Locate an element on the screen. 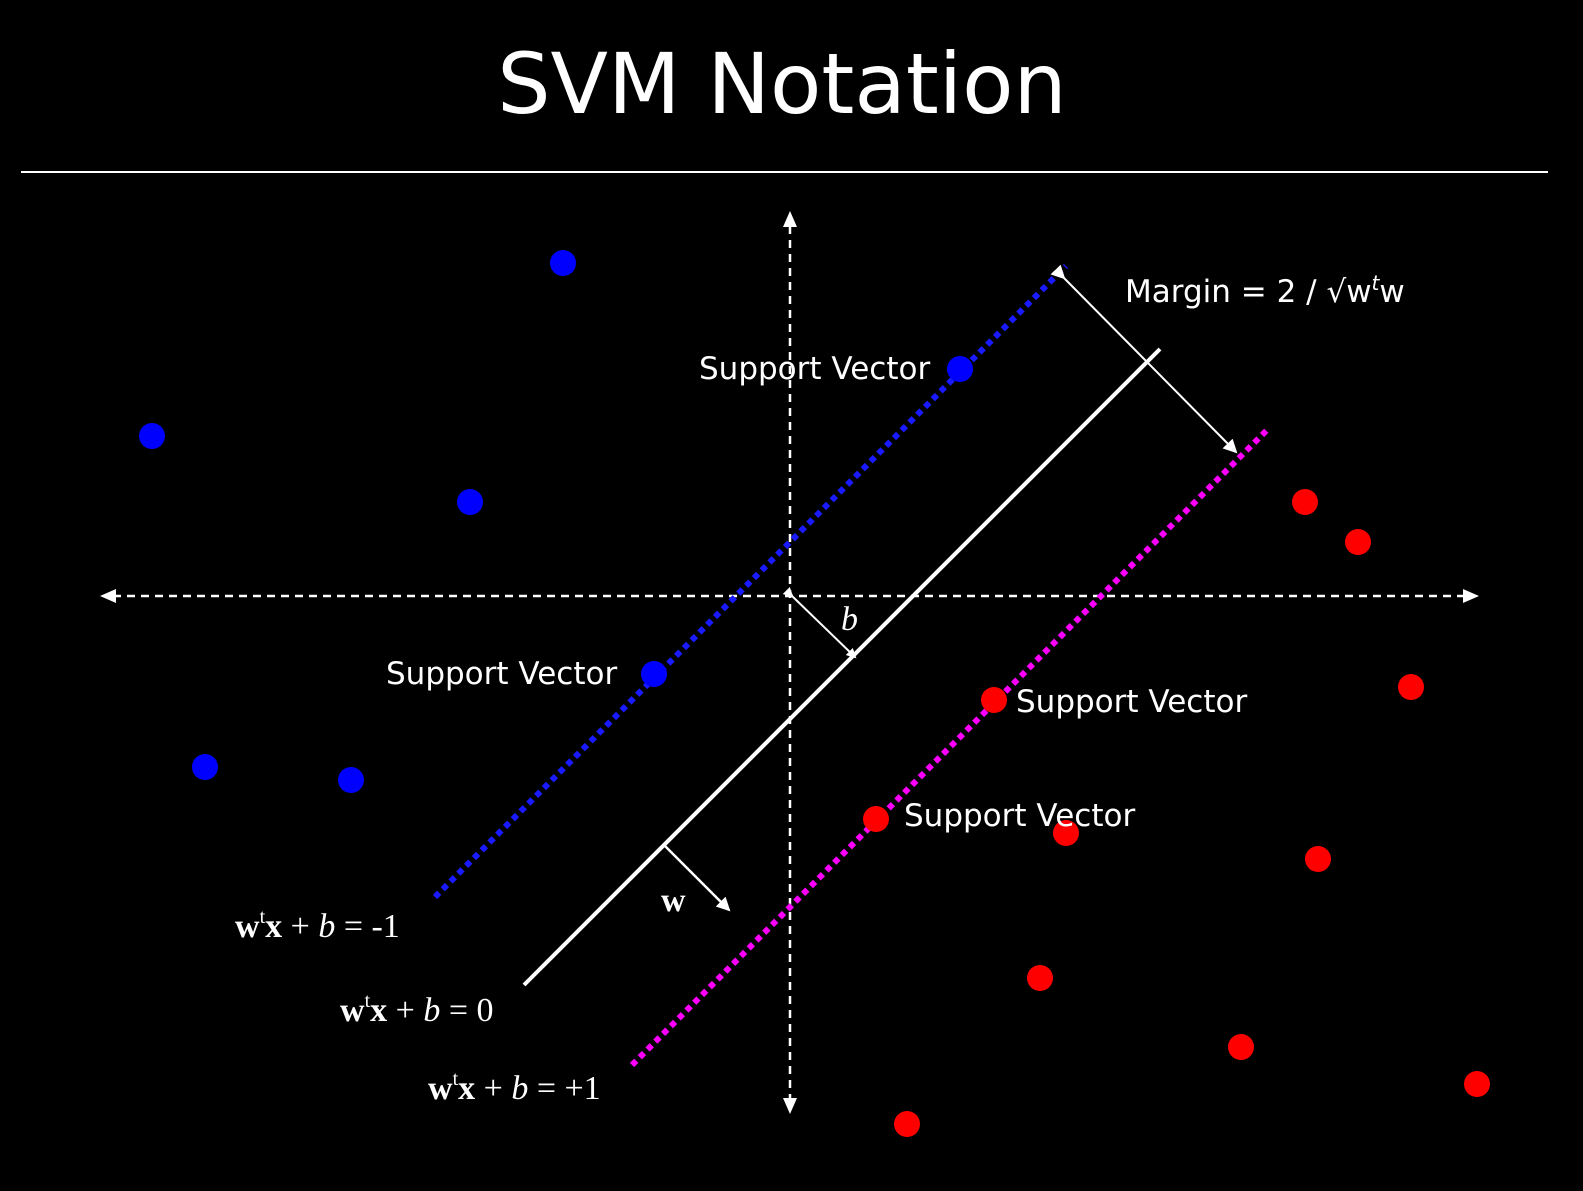 This screenshot has height=1191, width=1583. b-arrow is located at coordinates (819, 622).